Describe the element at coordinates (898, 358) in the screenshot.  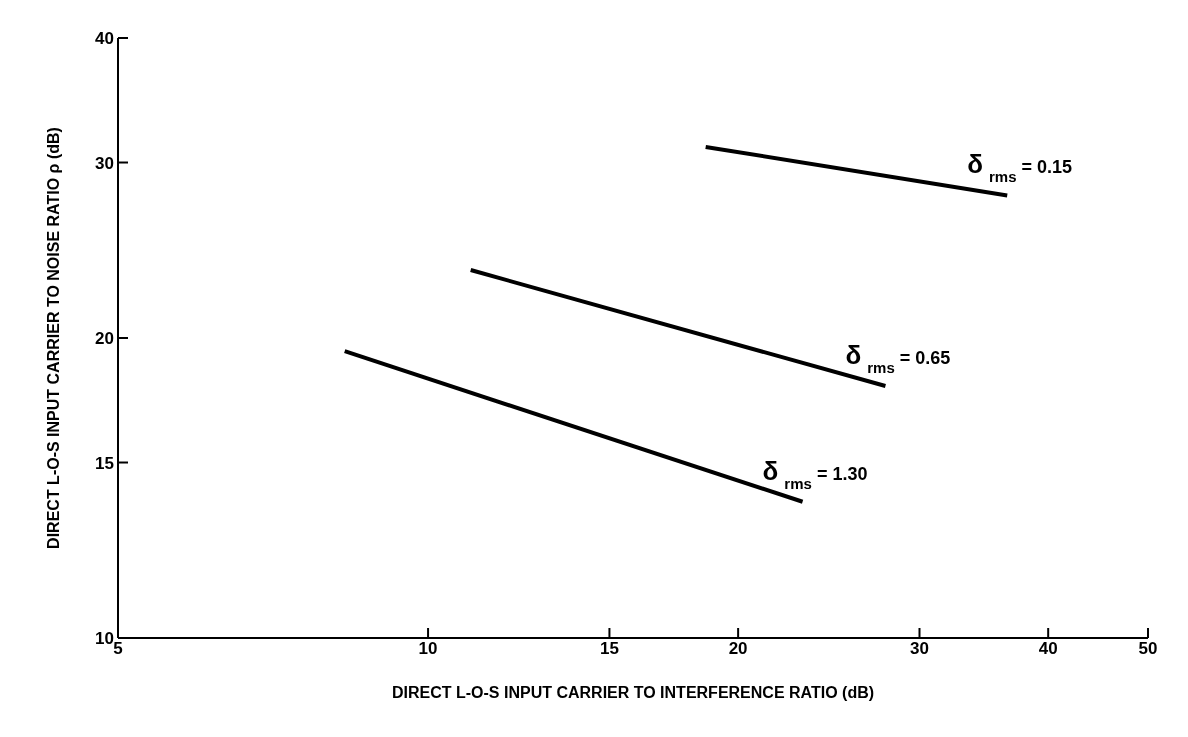
I see `series-label: δ$_{rms}$ = 0.65` at that location.